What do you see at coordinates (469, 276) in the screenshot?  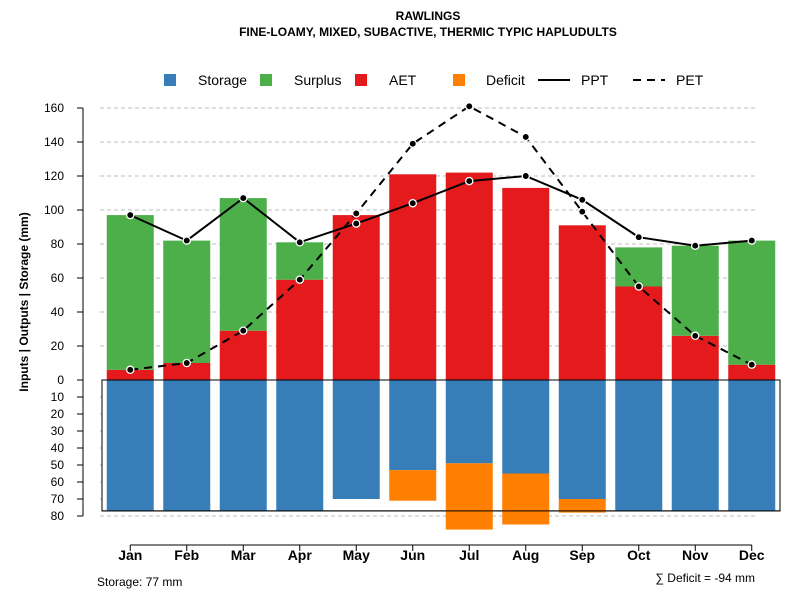 I see `bar-aet-jul` at bounding box center [469, 276].